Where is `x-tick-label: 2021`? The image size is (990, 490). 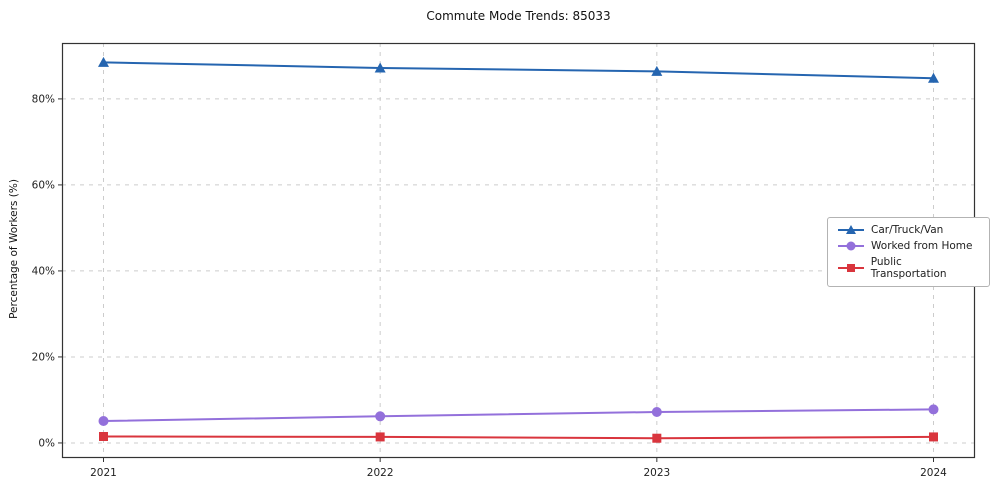
x-tick-label: 2021 is located at coordinates (103, 473).